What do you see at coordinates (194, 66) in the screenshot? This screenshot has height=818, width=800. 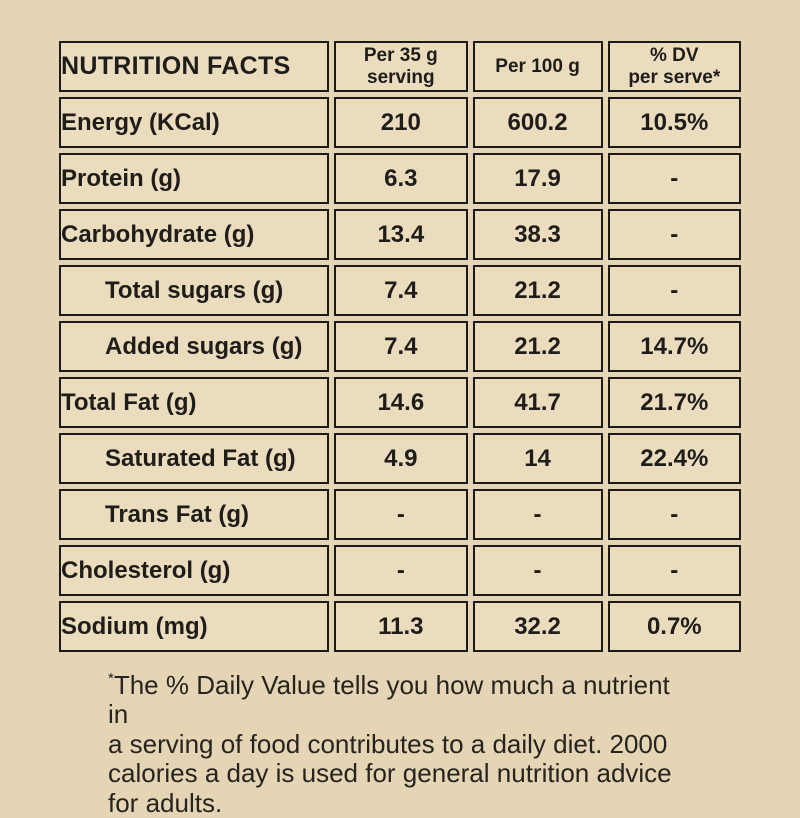 I see `table-title: NUTRITION FACTS` at bounding box center [194, 66].